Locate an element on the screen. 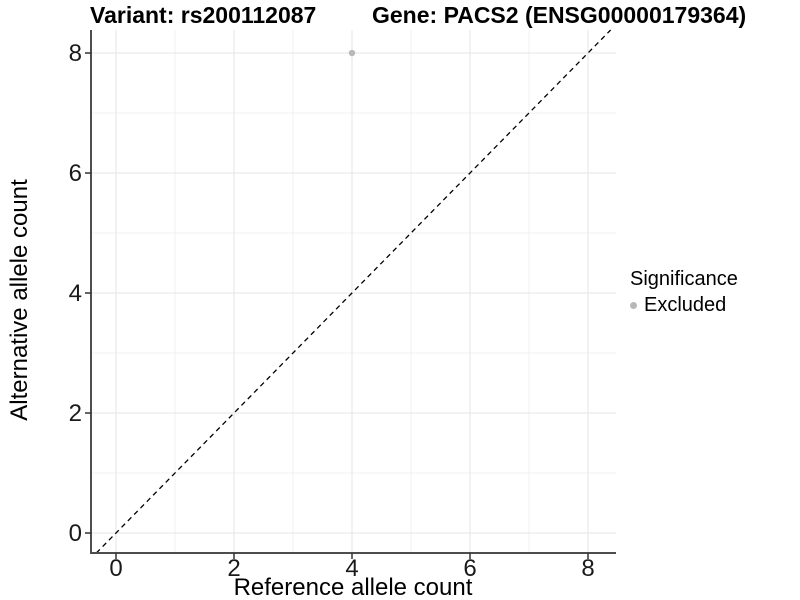  legend-title: Significance is located at coordinates (684, 279).